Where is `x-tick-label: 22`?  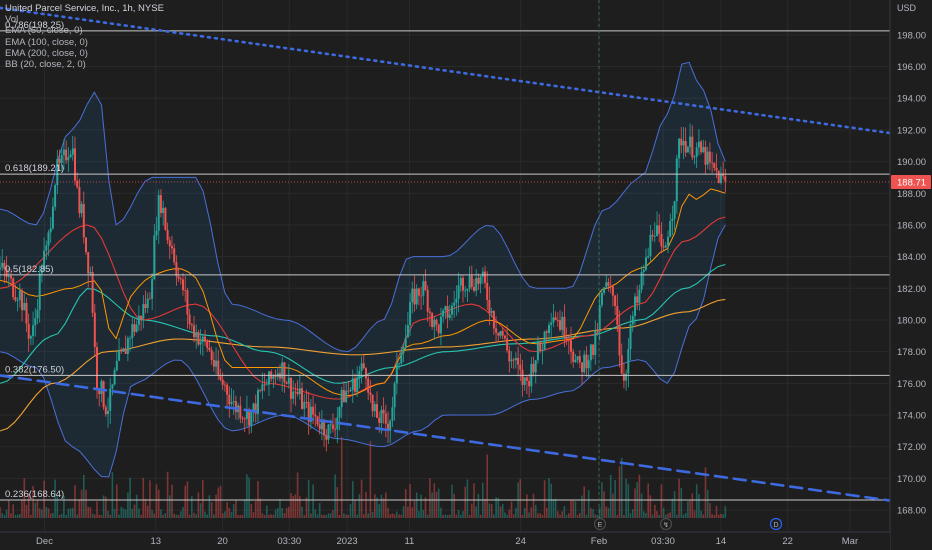 x-tick-label: 22 is located at coordinates (787, 541).